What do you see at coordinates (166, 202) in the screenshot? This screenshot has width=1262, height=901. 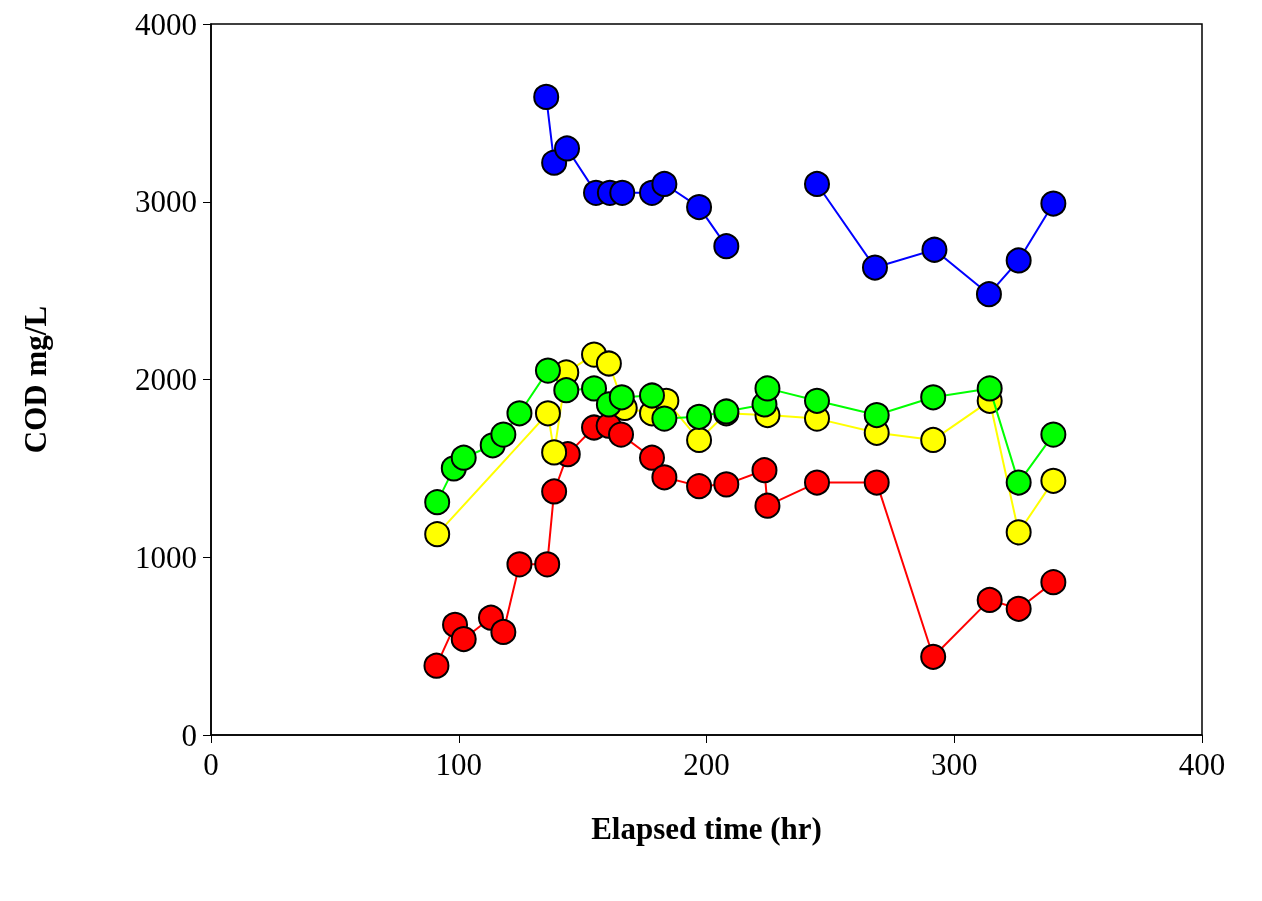 I see `y-tick-label: 3000` at bounding box center [166, 202].